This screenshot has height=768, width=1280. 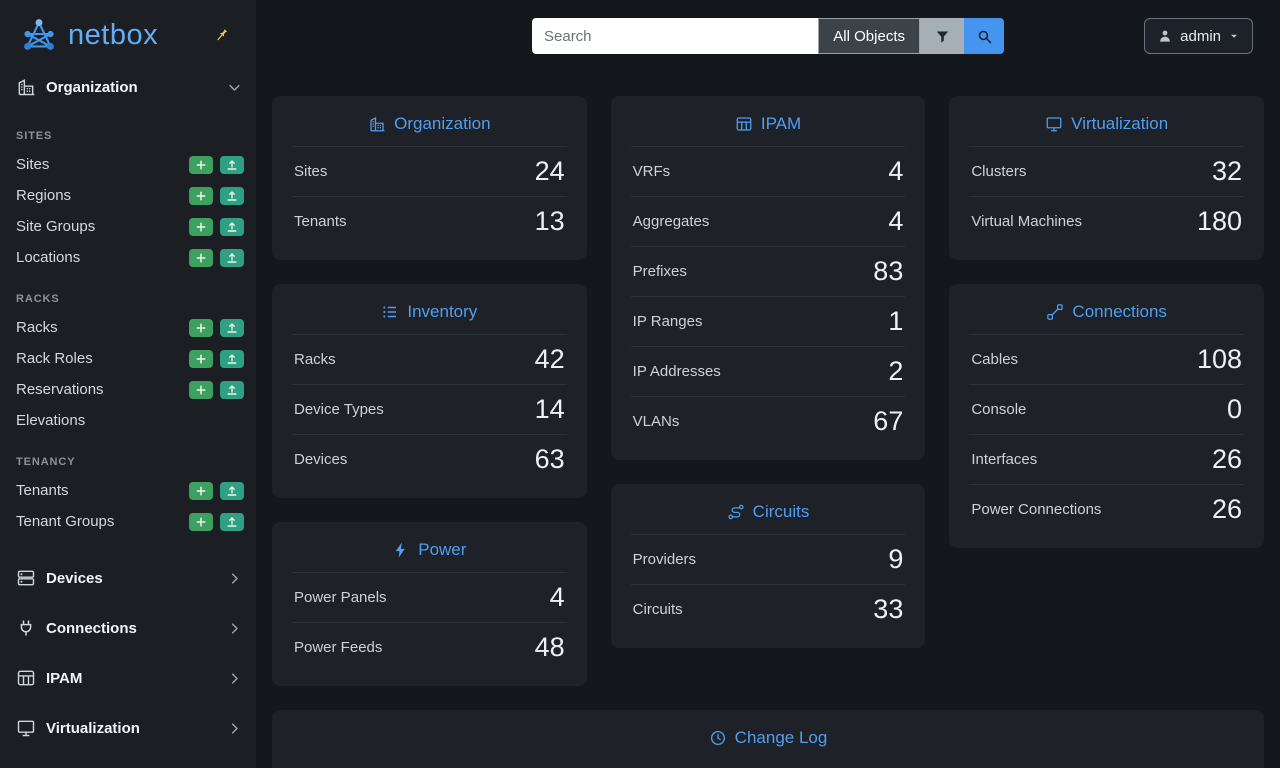 I want to click on stat-label-virtual-machines: Virtual Machines, so click(x=1026, y=221).